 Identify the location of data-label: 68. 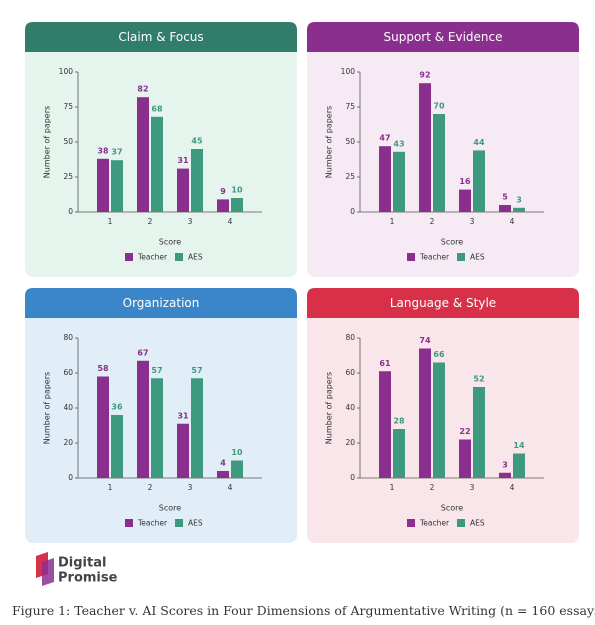
(157, 108).